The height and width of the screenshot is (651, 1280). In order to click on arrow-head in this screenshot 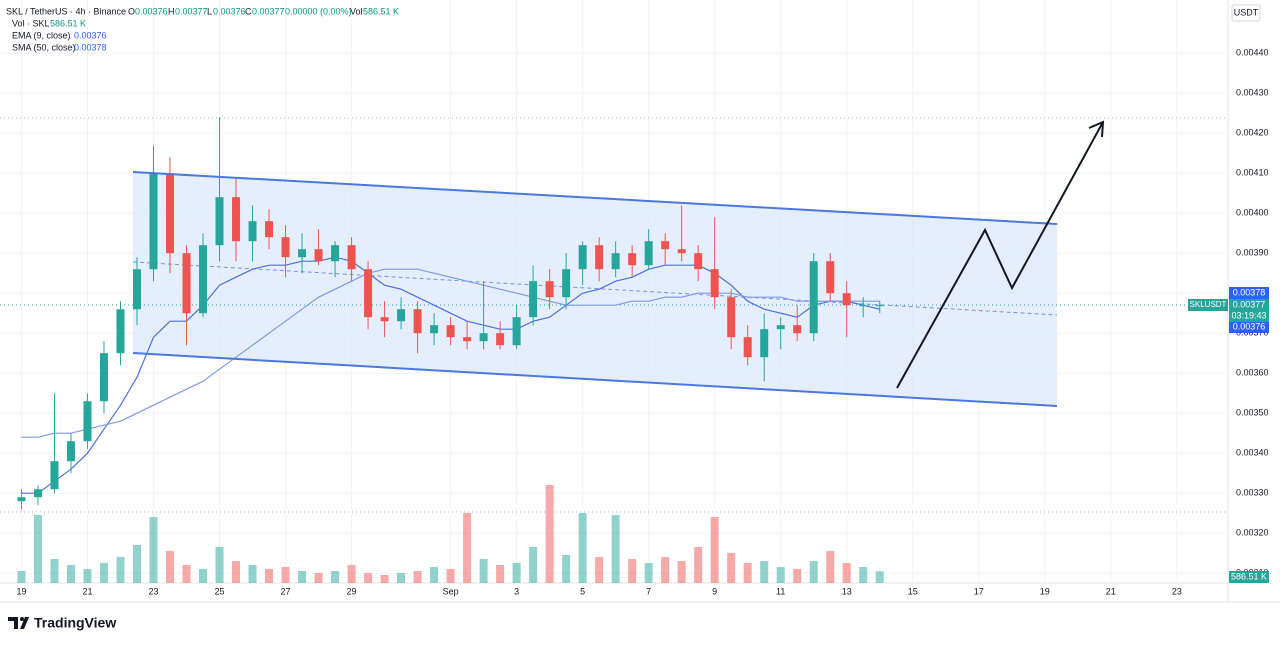, I will do `click(1096, 129)`.